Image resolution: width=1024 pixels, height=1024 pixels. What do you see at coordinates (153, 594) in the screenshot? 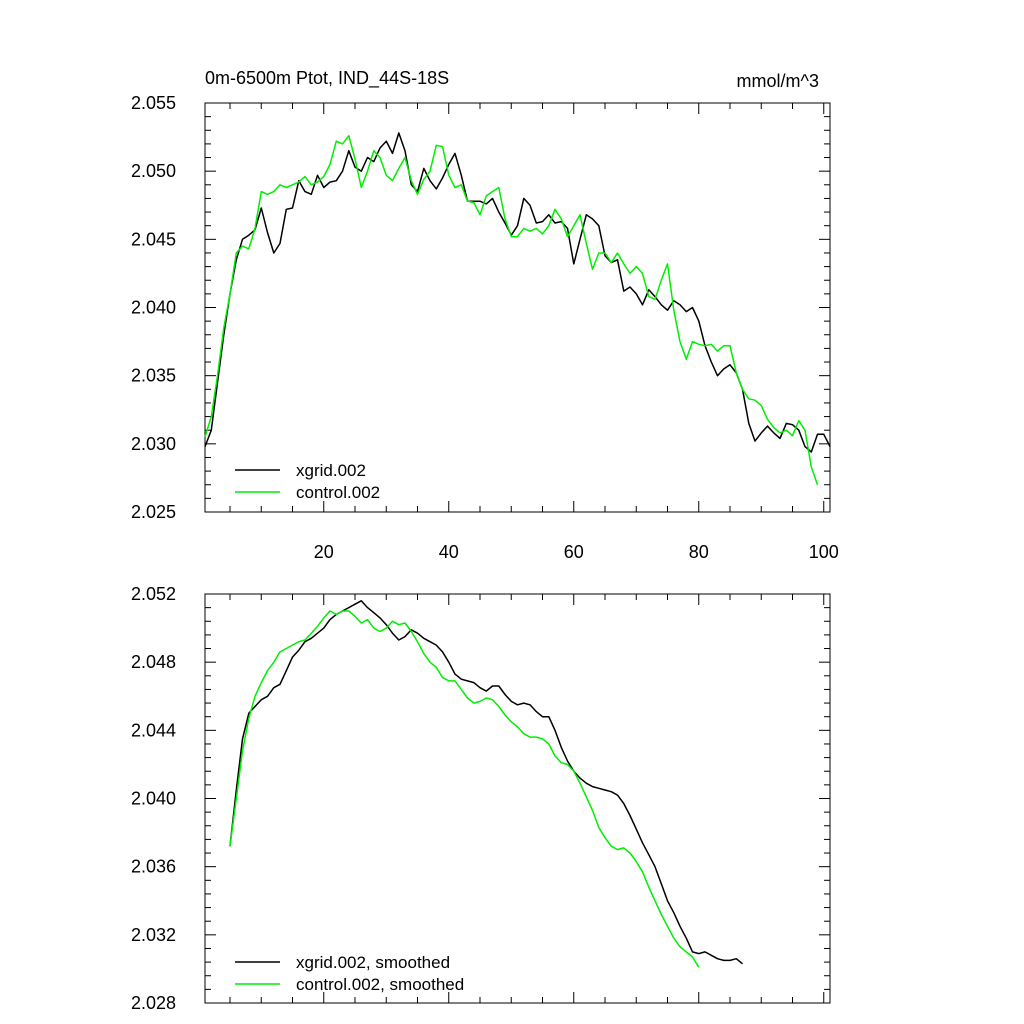
I see `y-tick-label: 2.052` at bounding box center [153, 594].